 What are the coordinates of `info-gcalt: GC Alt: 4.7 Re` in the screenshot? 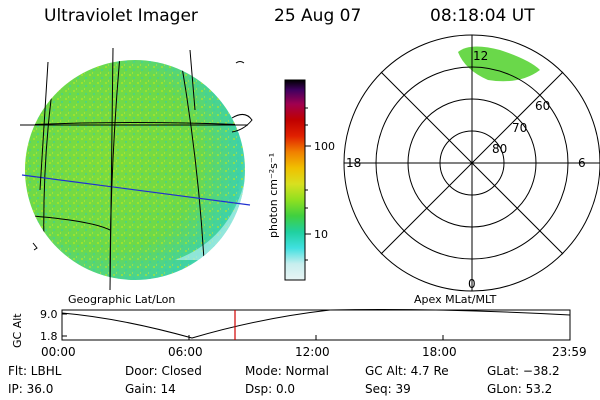 It's located at (407, 371).